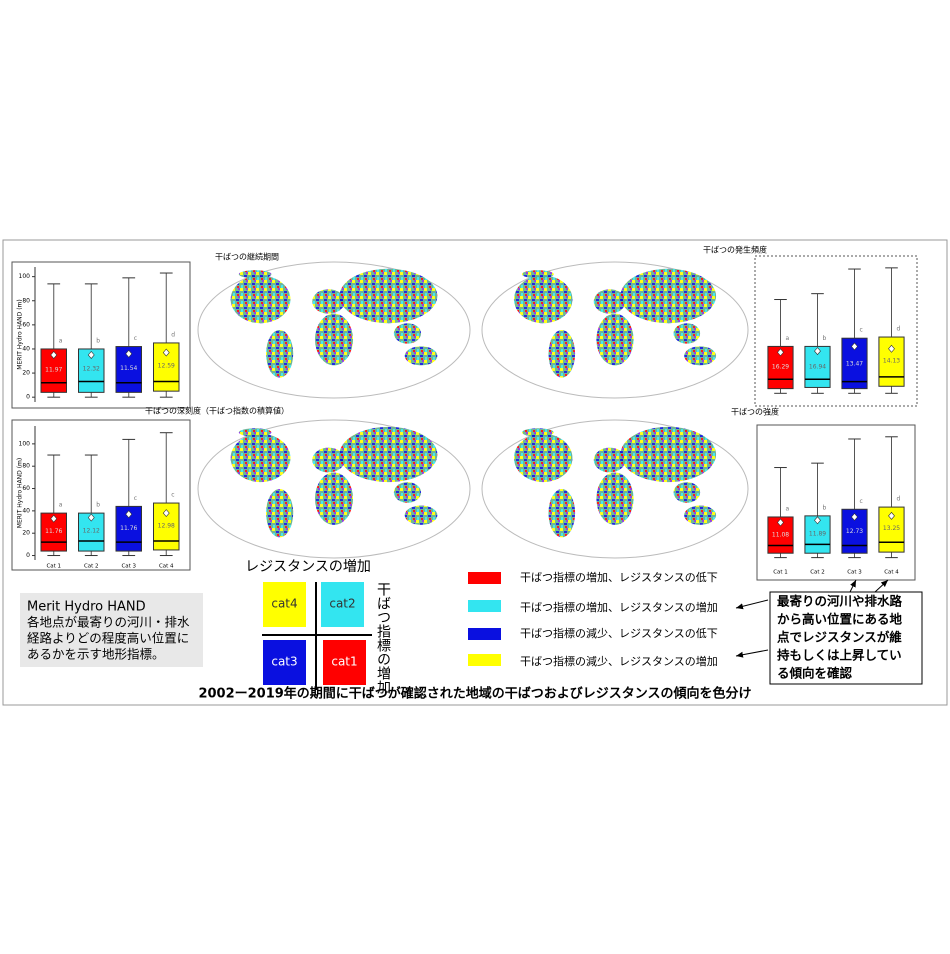 This screenshot has height=954, width=950. What do you see at coordinates (825, 507) in the screenshot?
I see `significance-letter: b` at bounding box center [825, 507].